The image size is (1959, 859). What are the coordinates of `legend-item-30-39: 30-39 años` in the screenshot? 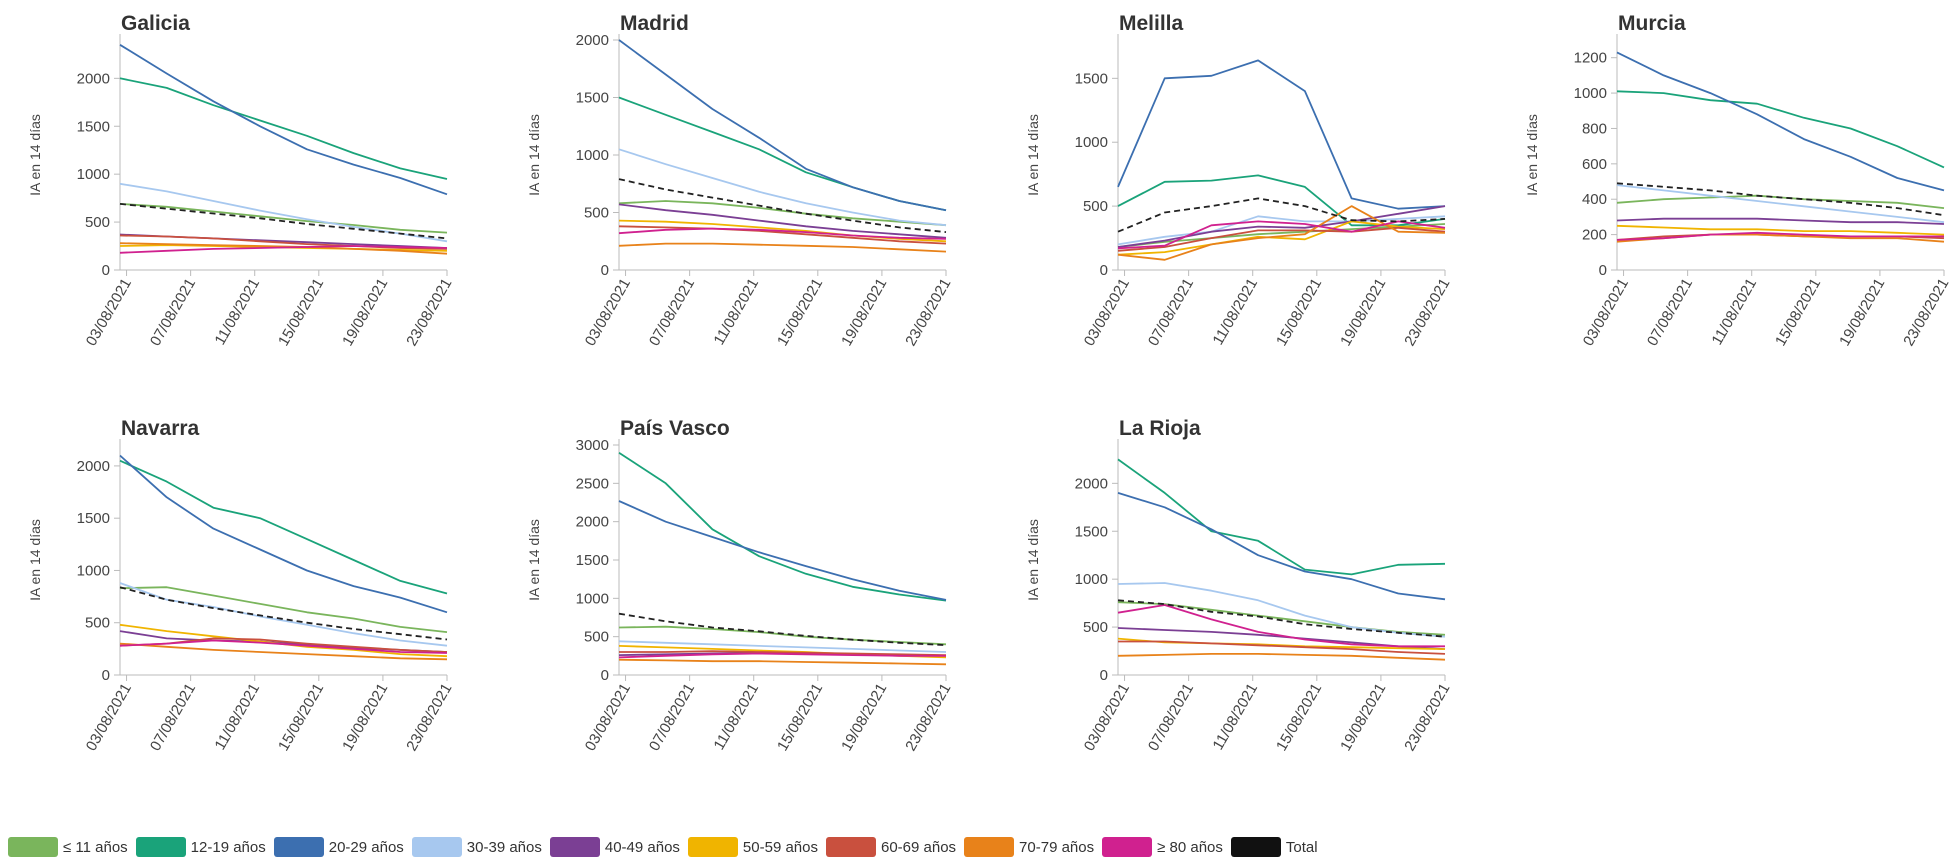 It's located at (476, 847).